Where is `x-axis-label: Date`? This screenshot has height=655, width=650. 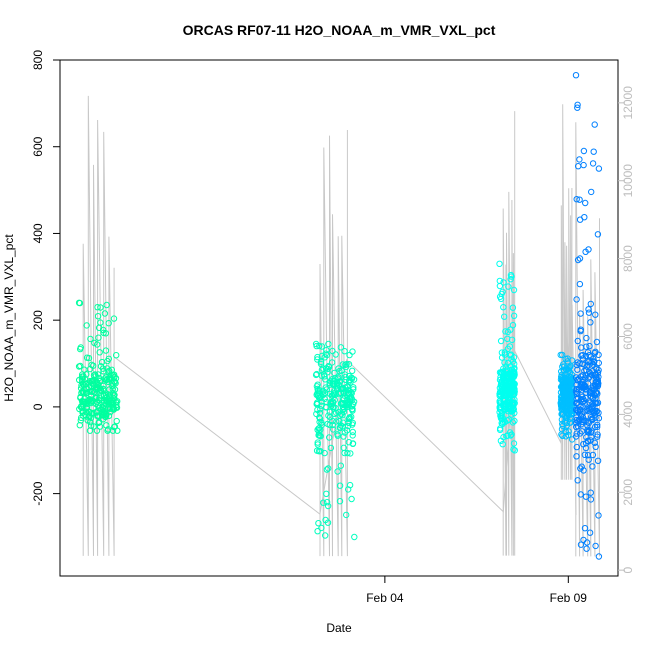 x-axis-label: Date is located at coordinates (339, 628).